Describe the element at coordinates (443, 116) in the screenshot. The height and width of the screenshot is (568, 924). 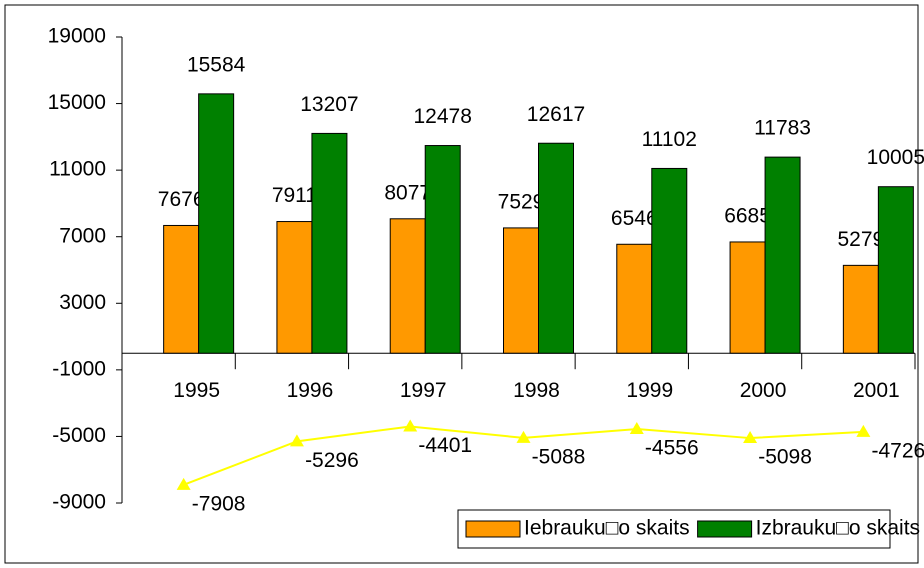
I see `bar-label: 12478` at that location.